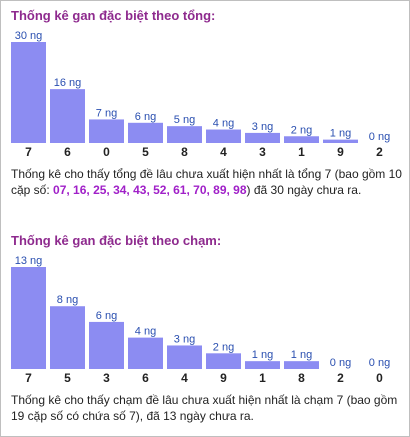 Image resolution: width=410 pixels, height=437 pixels. What do you see at coordinates (29, 261) in the screenshot?
I see `bar-value-label: 13 ng` at bounding box center [29, 261].